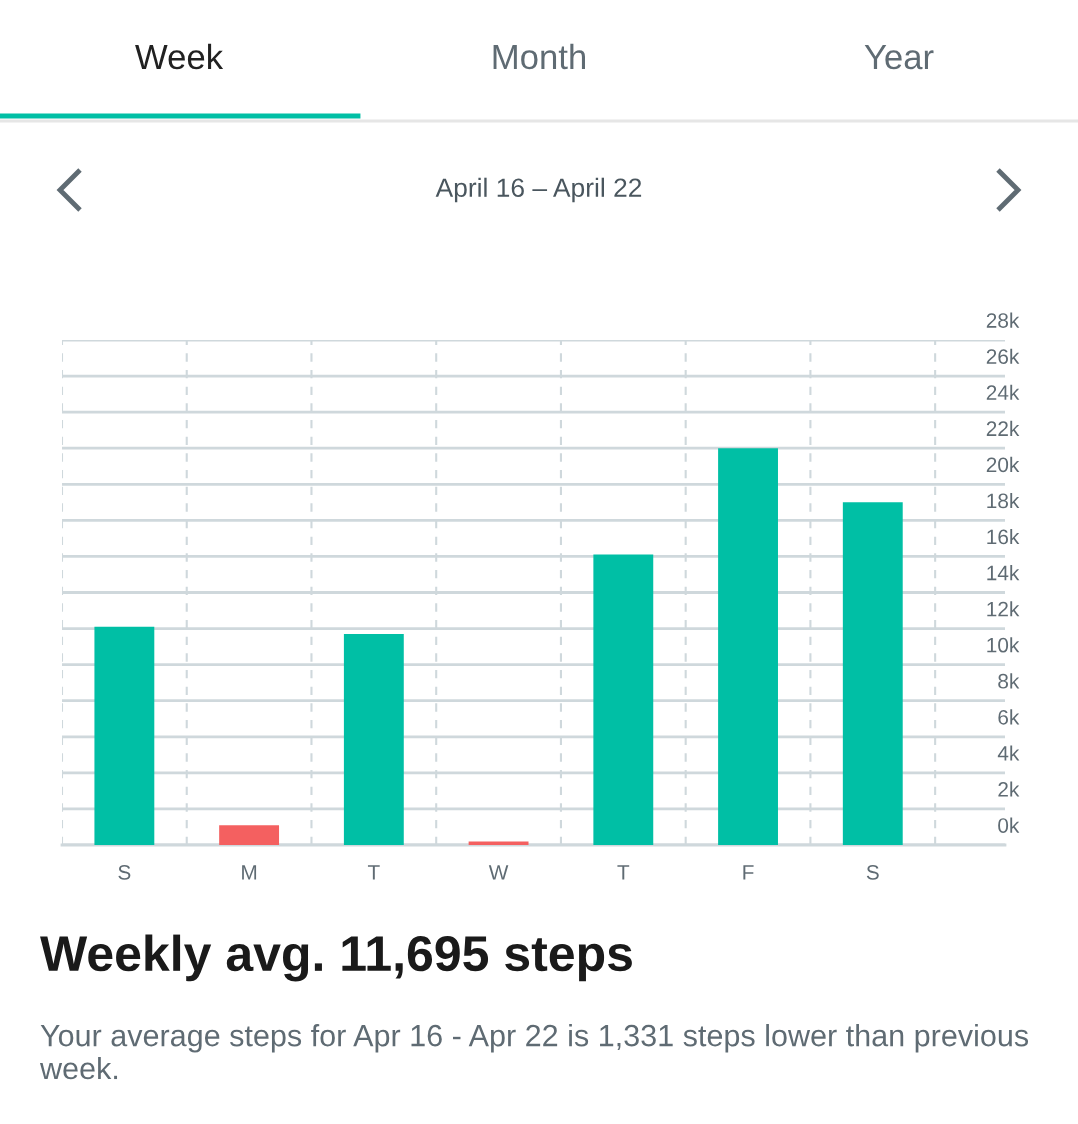  I want to click on y-tick-label: 10k, so click(1003, 645).